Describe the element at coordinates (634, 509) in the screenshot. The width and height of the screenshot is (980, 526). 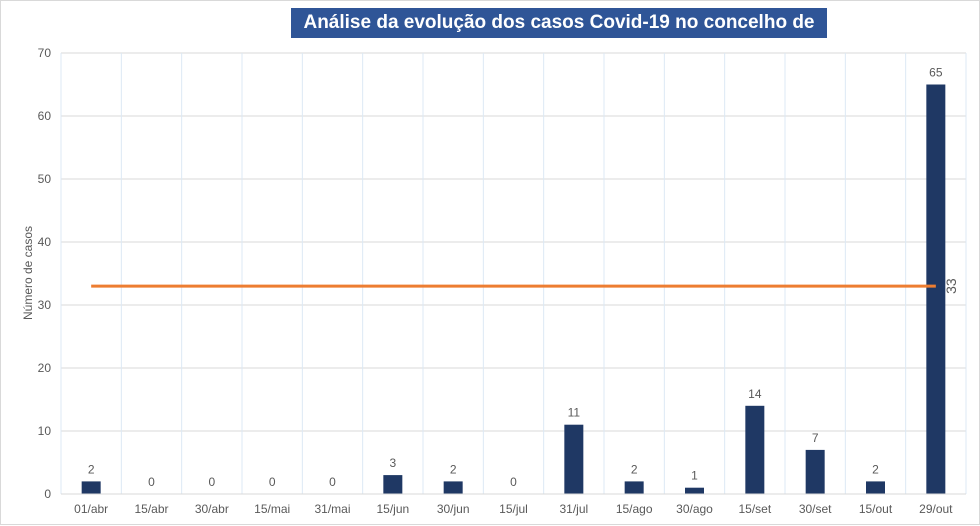
I see `x-tick-label: 15/ago` at that location.